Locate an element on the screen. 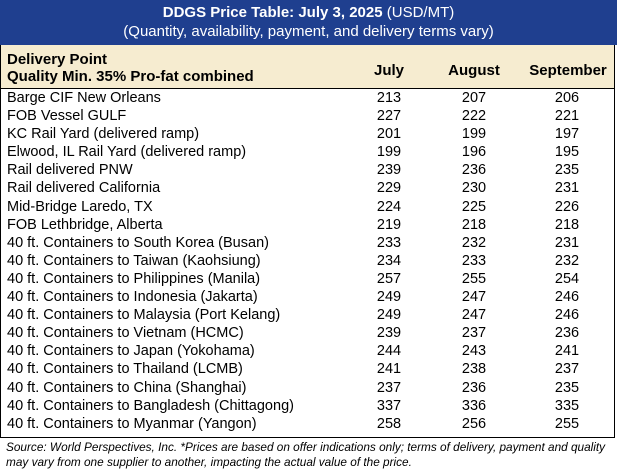  delivery-point-cell: FOB Lethbridge, Alberta is located at coordinates (85, 224).